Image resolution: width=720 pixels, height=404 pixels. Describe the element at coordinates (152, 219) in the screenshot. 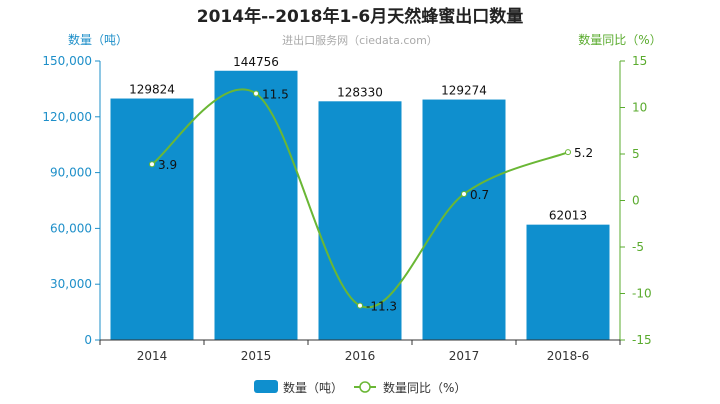

I see `bar-2014` at that location.